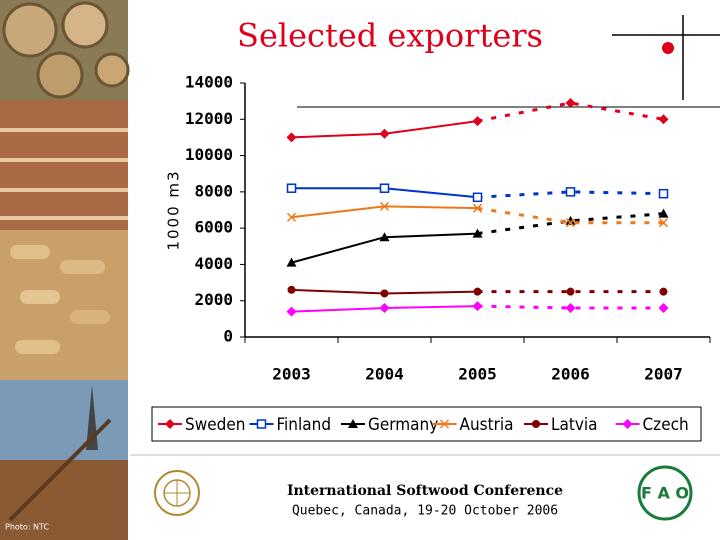 The height and width of the screenshot is (540, 720). Describe the element at coordinates (666, 425) in the screenshot. I see `legend-label: Czech` at that location.